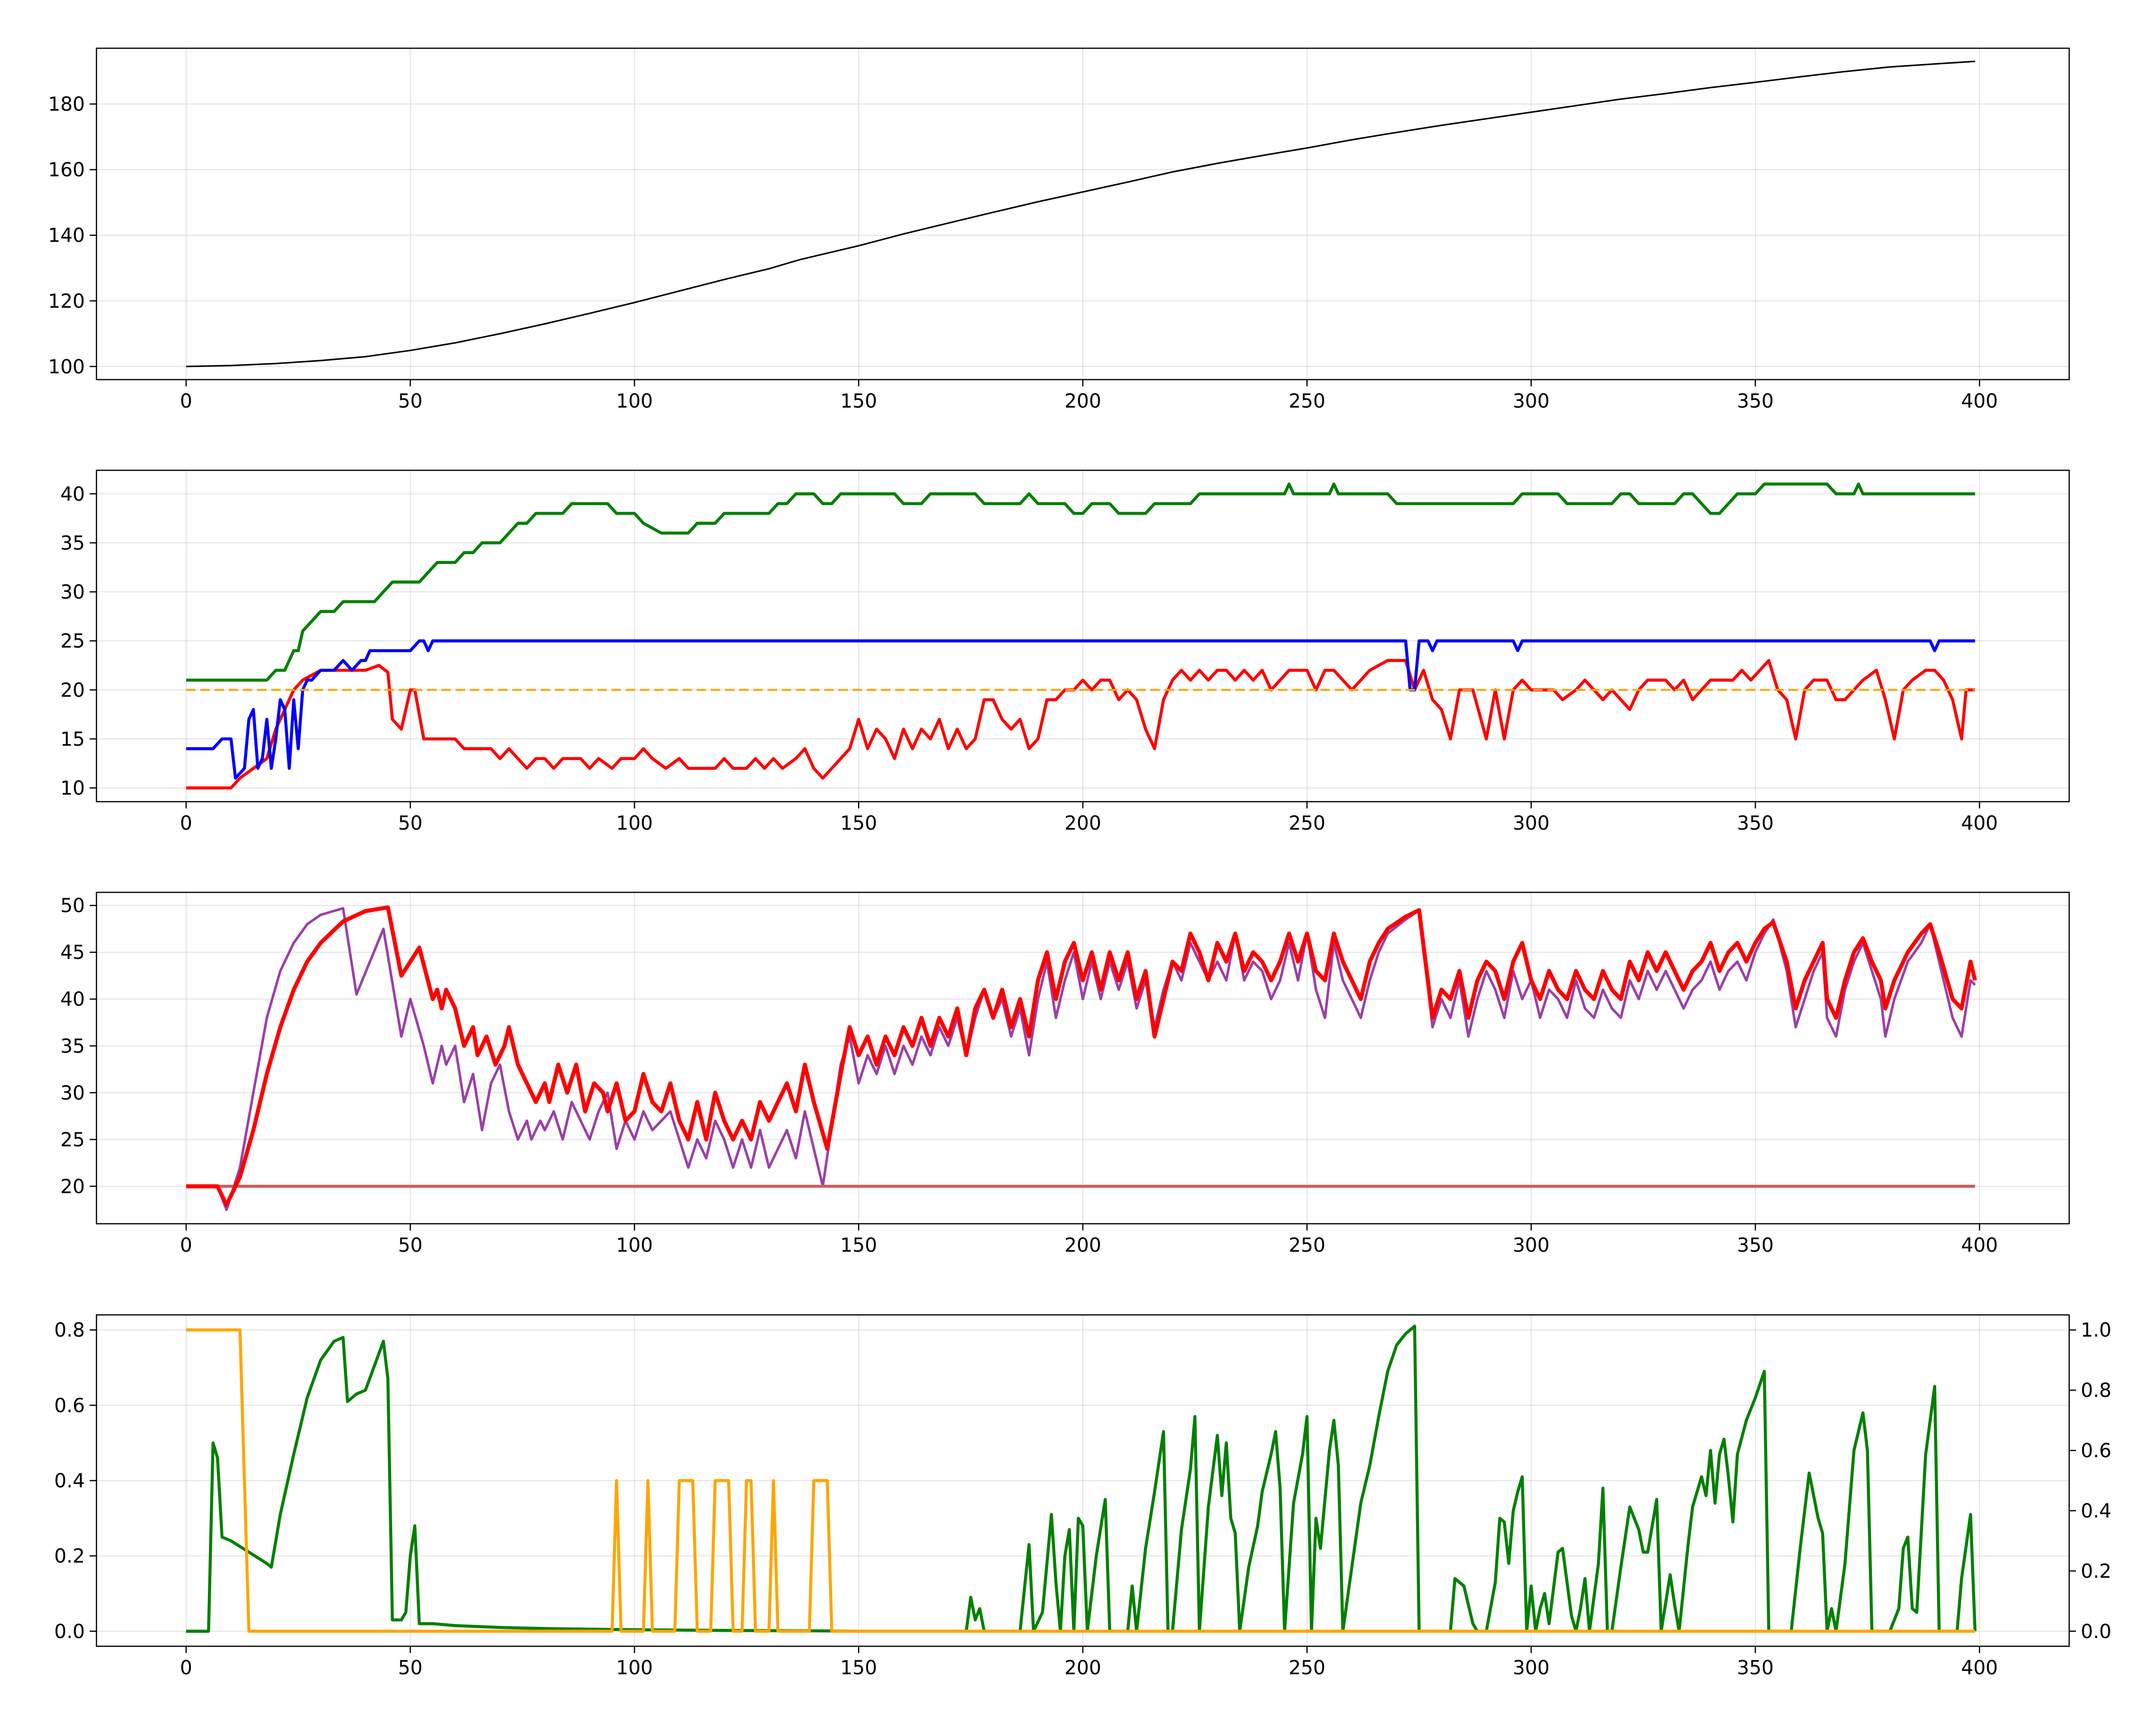  Describe the element at coordinates (66, 105) in the screenshot. I see `y-tick-label: 180` at that location.